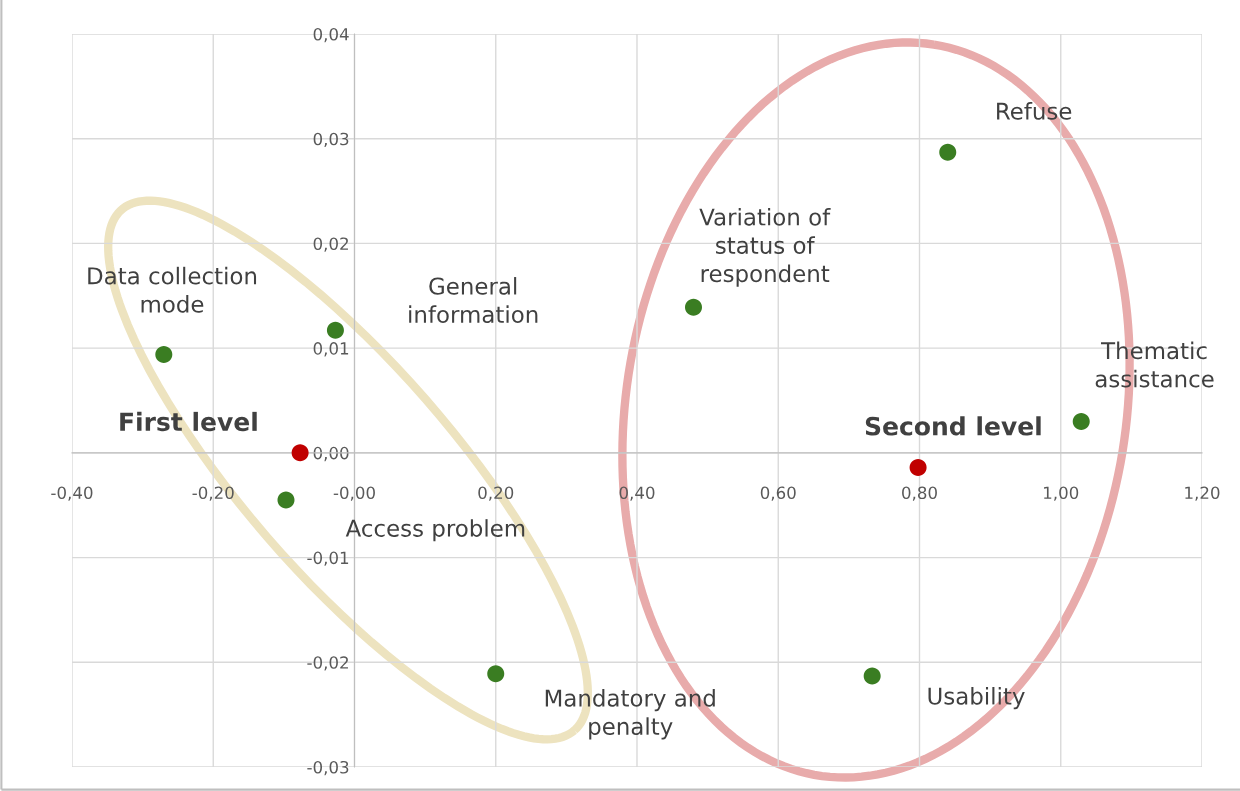  Describe the element at coordinates (1061, 493) in the screenshot. I see `x-tick-label: 1,00` at that location.